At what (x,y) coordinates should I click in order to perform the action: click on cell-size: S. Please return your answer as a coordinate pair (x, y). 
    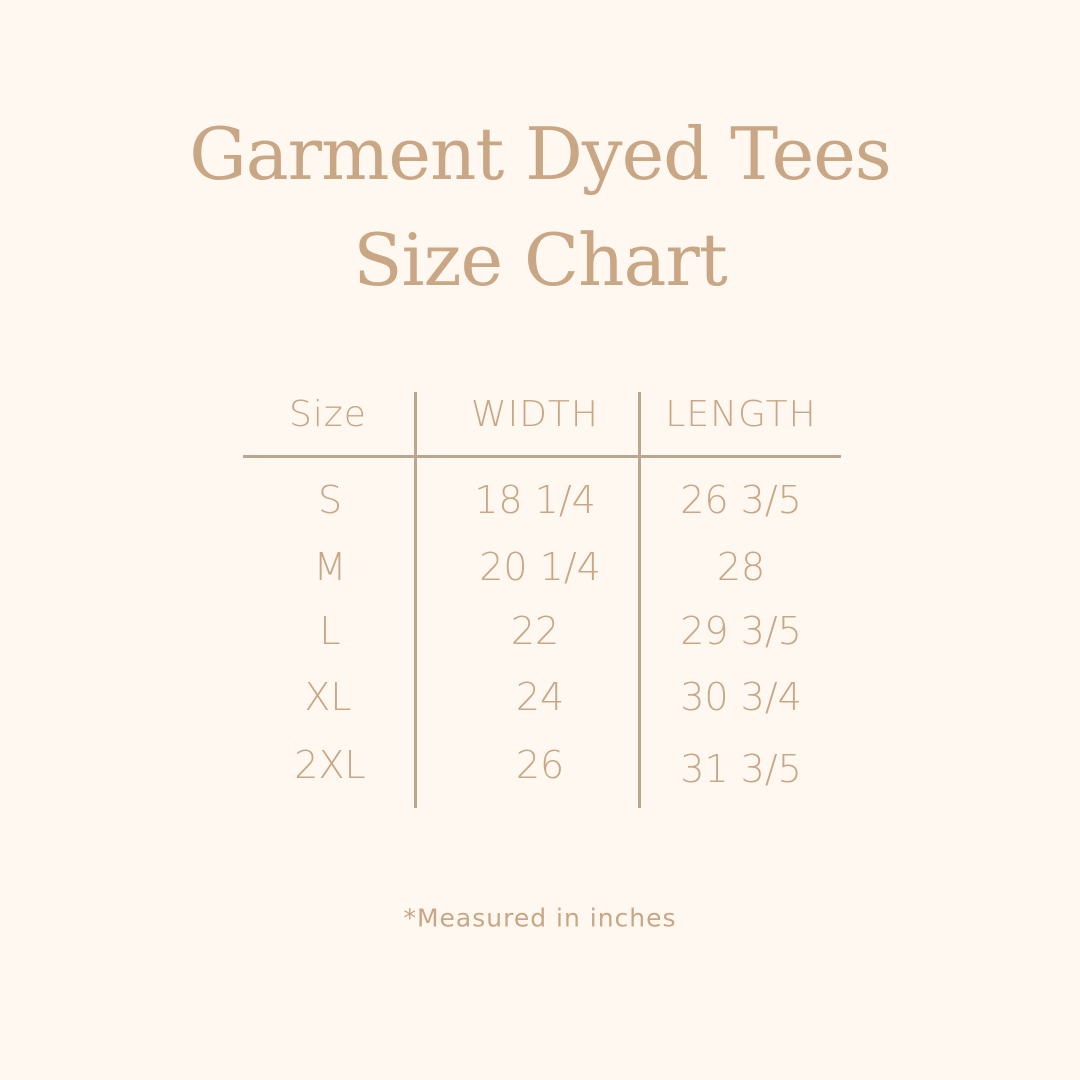
    Looking at the image, I should click on (330, 500).